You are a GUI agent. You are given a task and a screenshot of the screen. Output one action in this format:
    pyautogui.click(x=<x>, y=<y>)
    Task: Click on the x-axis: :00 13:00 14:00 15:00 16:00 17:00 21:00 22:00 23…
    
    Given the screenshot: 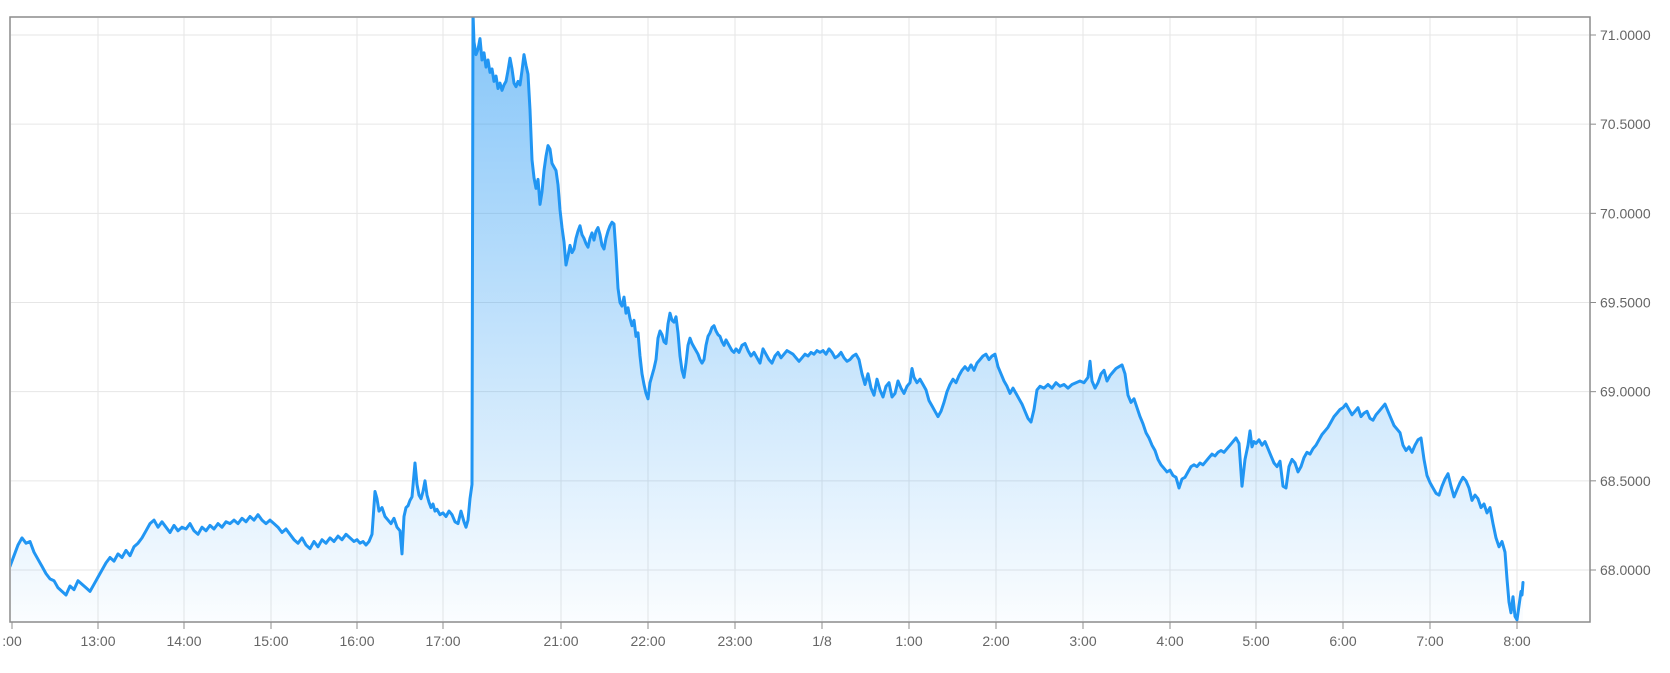 What is the action you would take?
    pyautogui.click(x=766, y=635)
    